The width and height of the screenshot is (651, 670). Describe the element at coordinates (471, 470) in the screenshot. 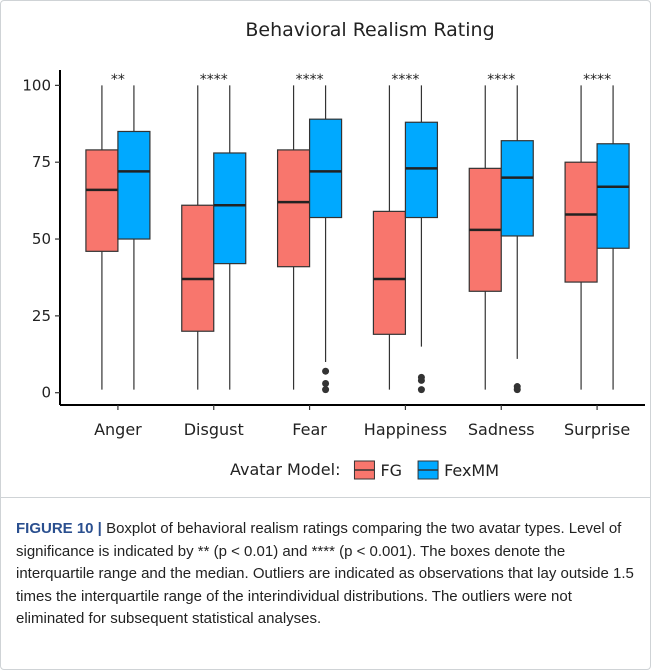

I see `legend-label: FexMM` at that location.